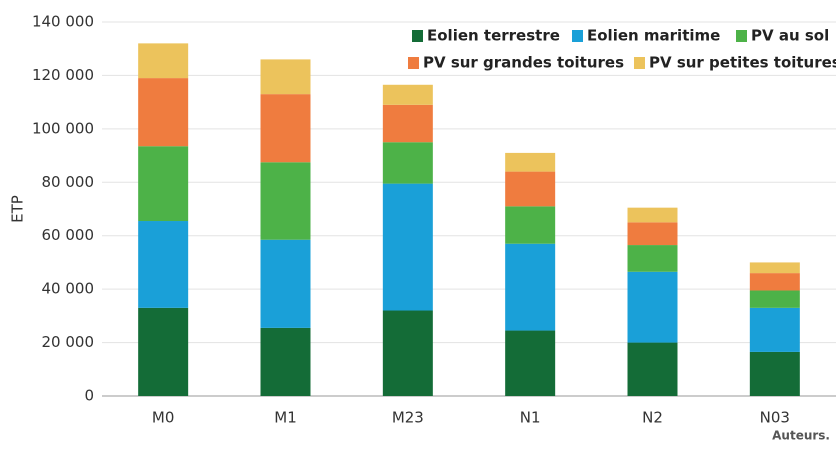 Image resolution: width=836 pixels, height=452 pixels. I want to click on legend-label: Eolien terrestre, so click(493, 36).